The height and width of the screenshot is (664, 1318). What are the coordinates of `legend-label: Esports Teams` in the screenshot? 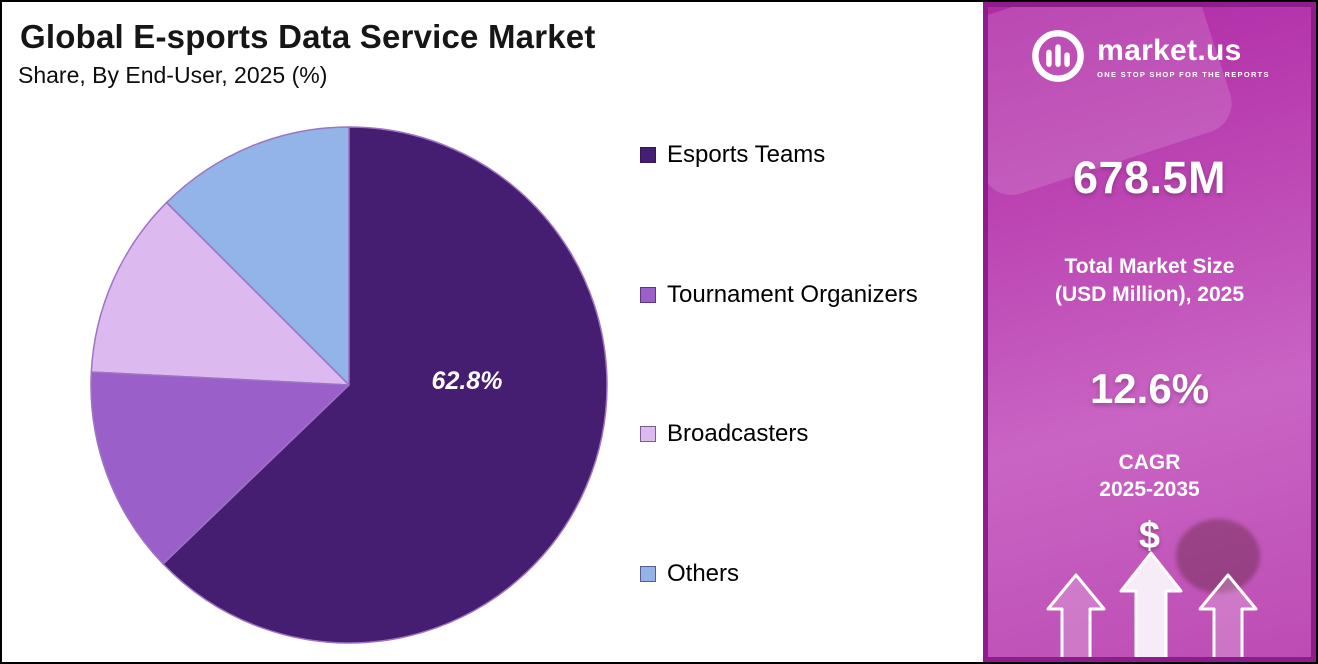 It's located at (746, 154).